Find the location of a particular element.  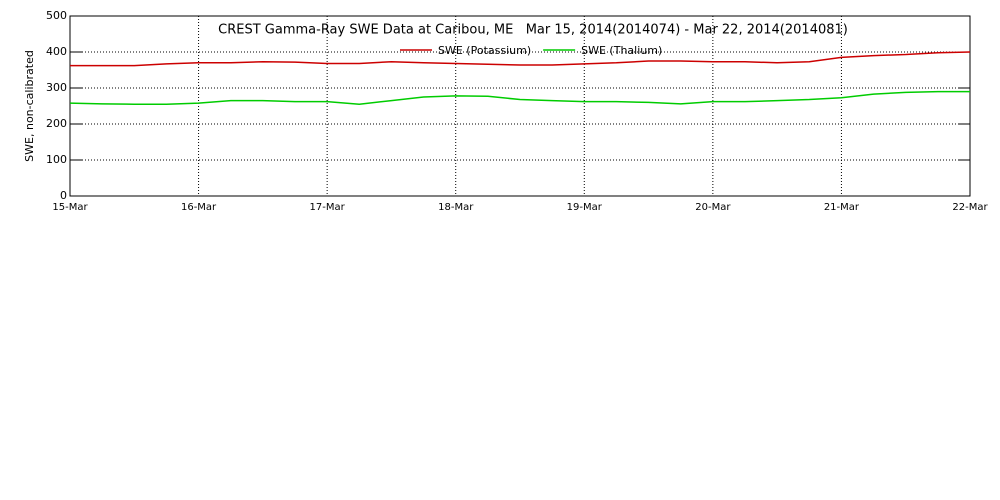

y-tick-label: 200 is located at coordinates (56, 123).